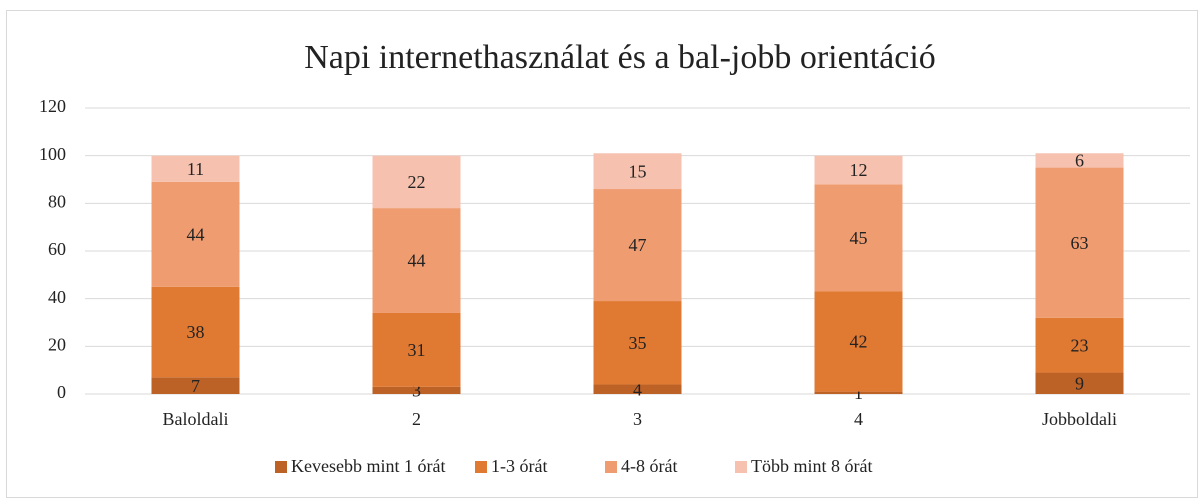 Image resolution: width=1204 pixels, height=502 pixels. I want to click on data-label: 35, so click(638, 343).